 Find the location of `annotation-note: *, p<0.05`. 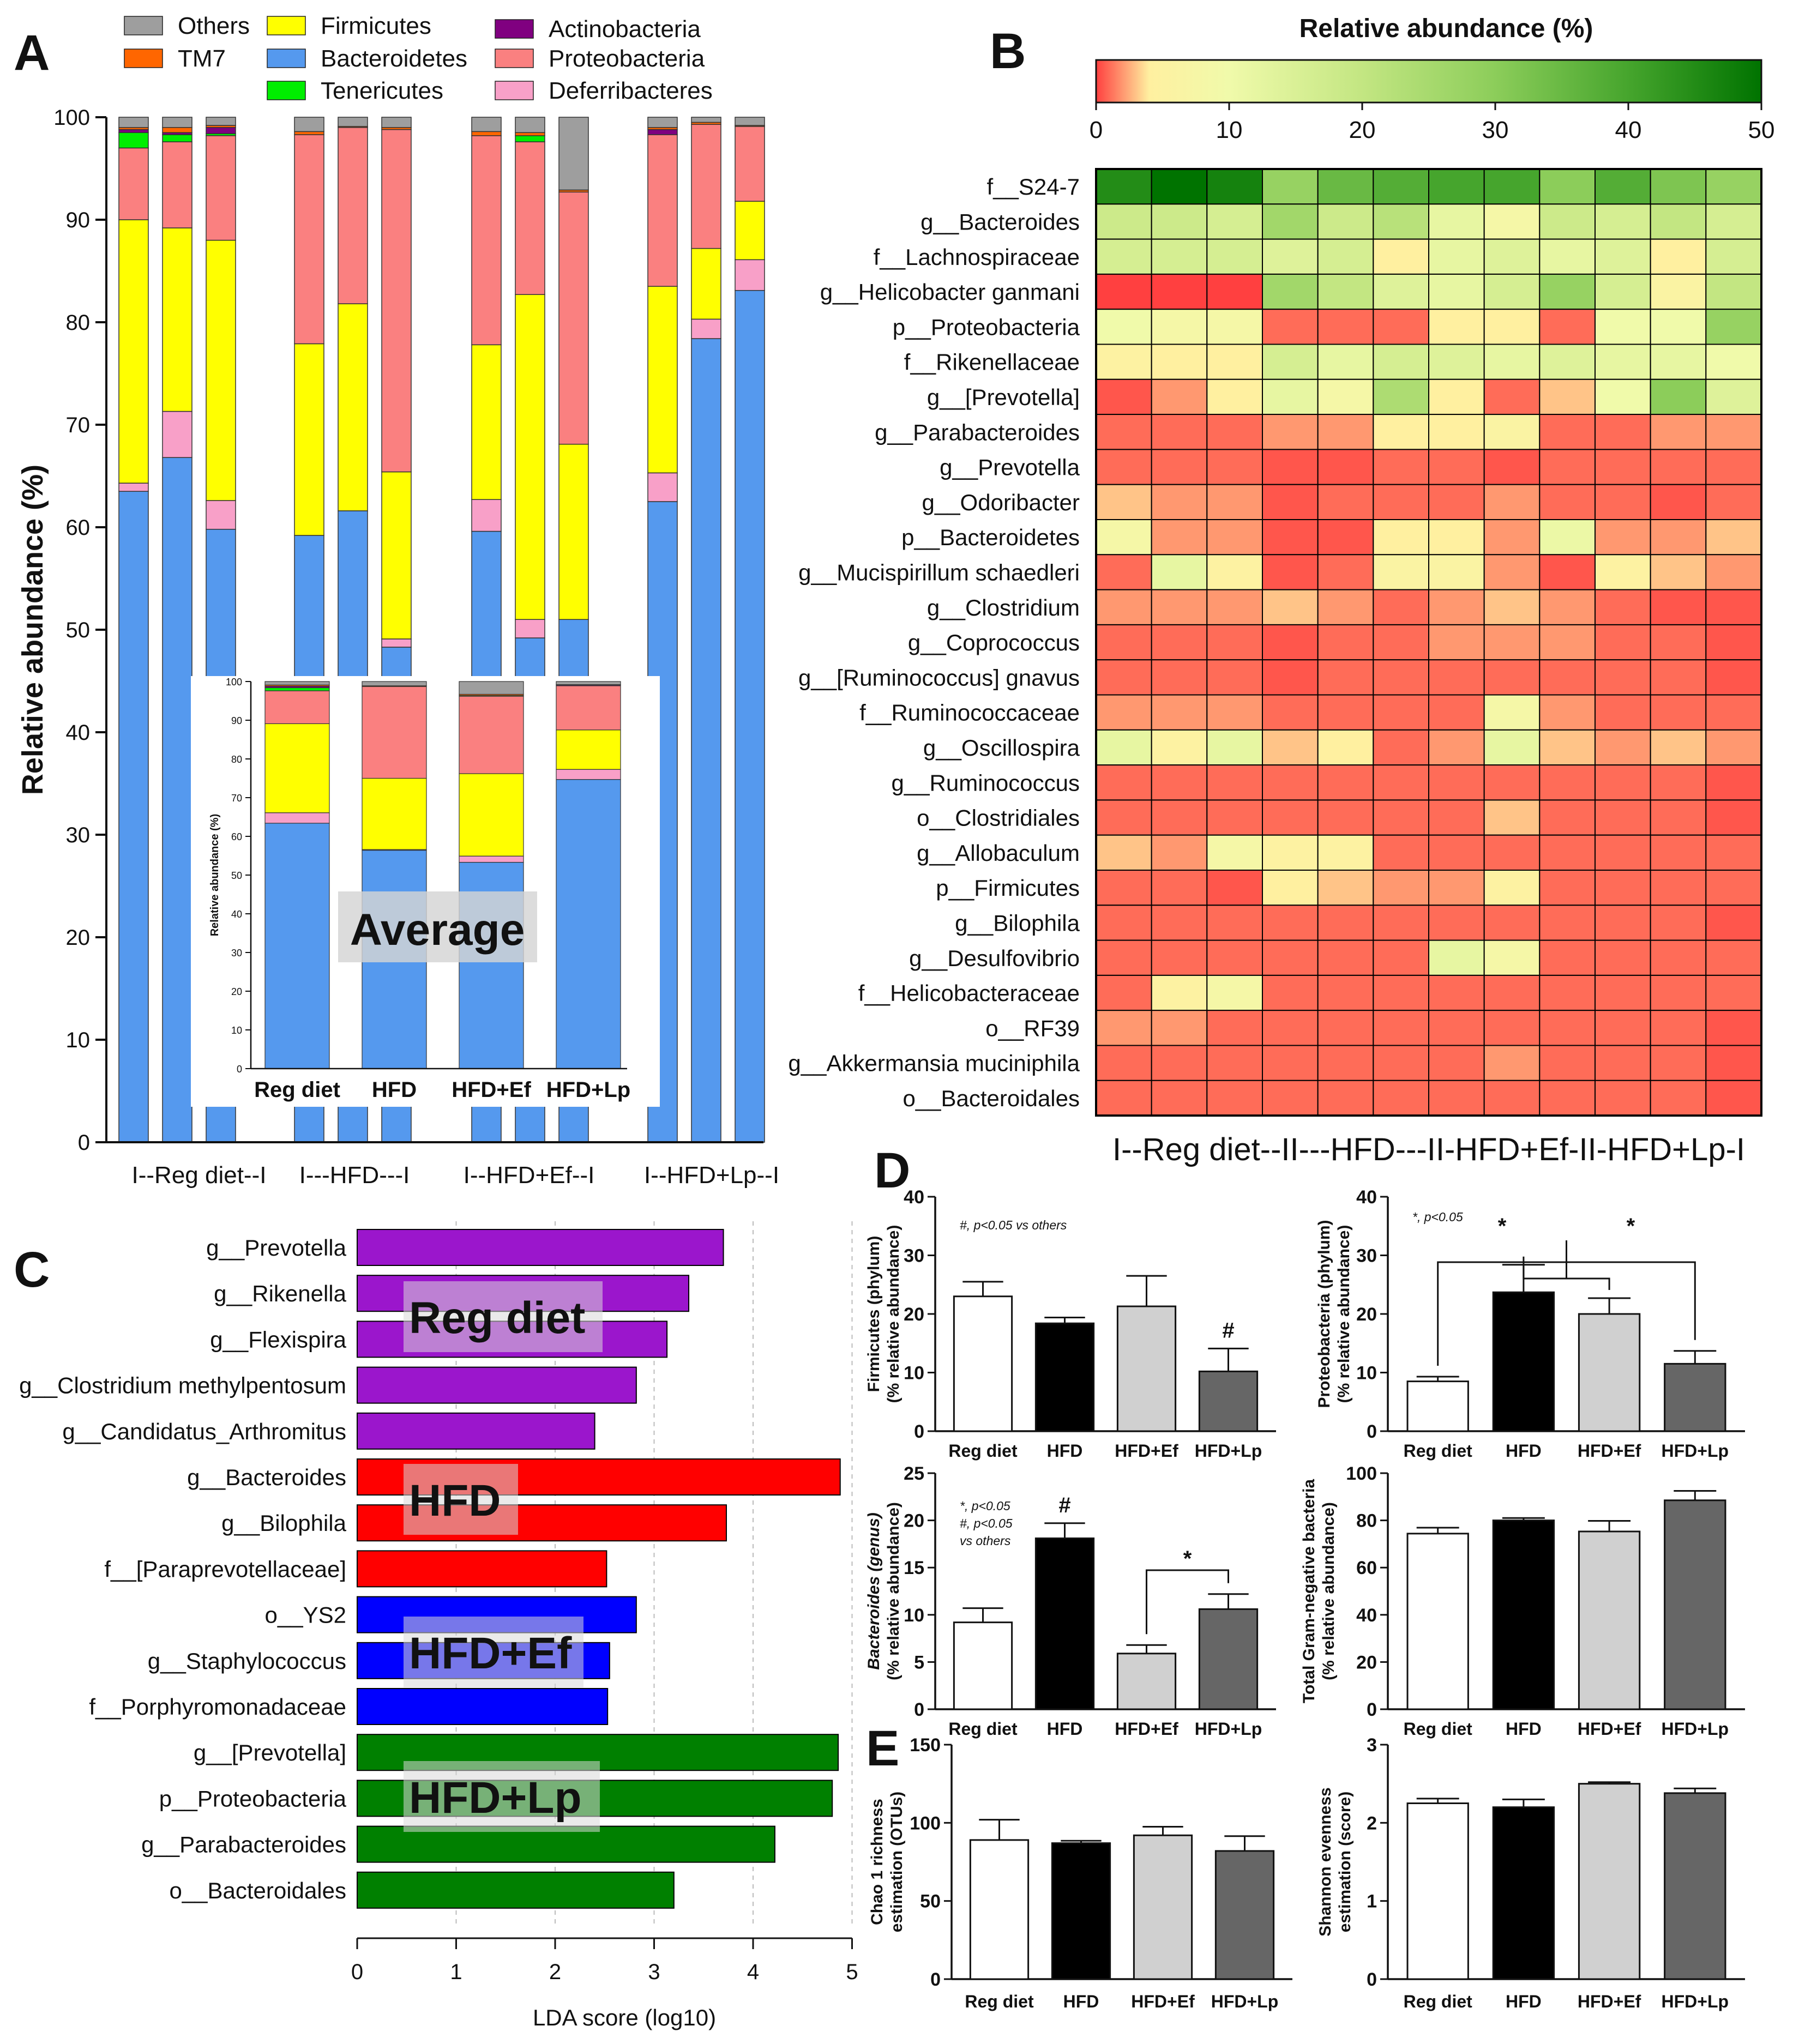

annotation-note: *, p<0.05 is located at coordinates (1437, 1217).